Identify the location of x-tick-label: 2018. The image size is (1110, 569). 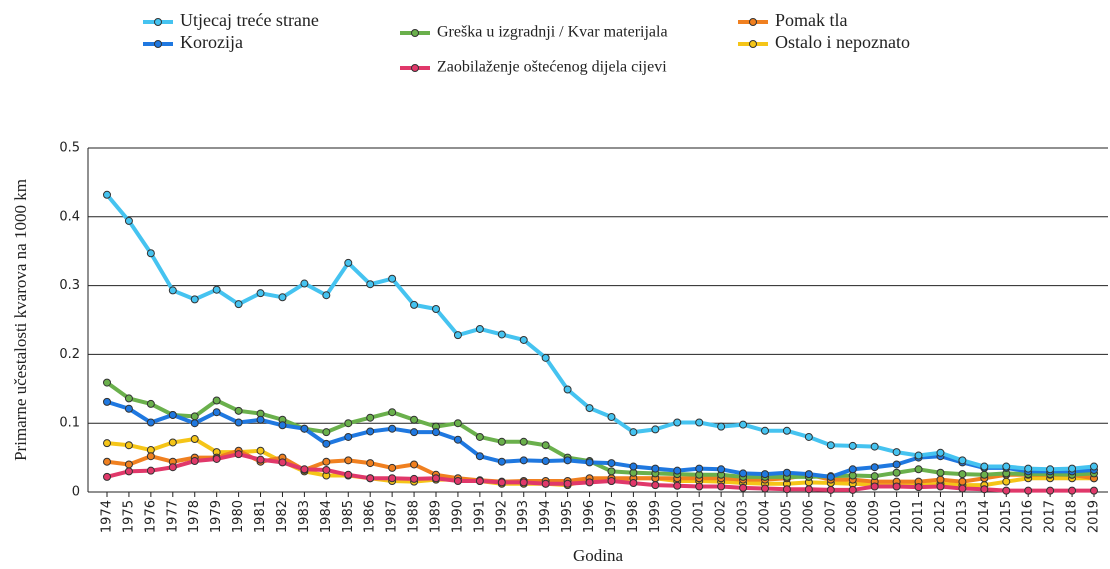
(1072, 516).